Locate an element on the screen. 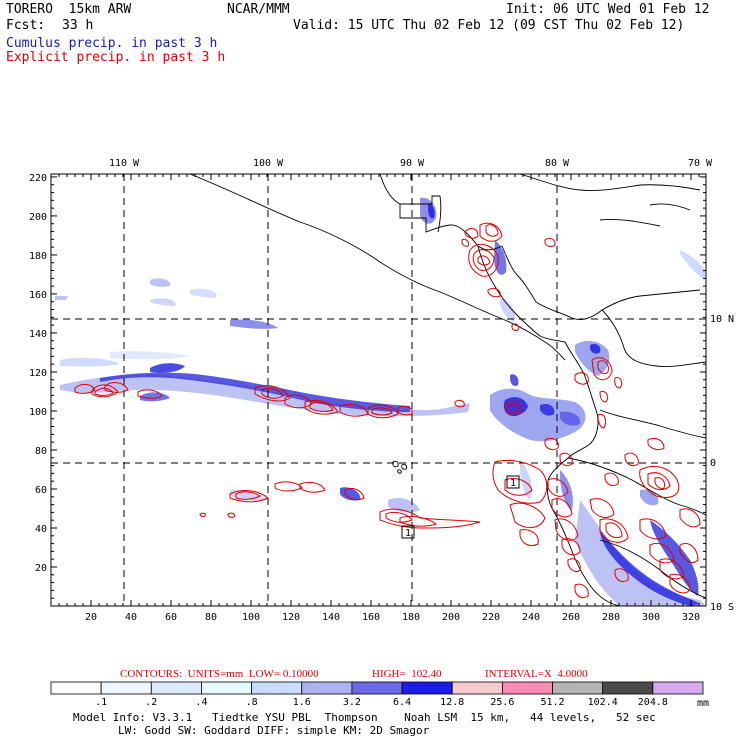  extrema-label-1: 1 is located at coordinates (513, 483).